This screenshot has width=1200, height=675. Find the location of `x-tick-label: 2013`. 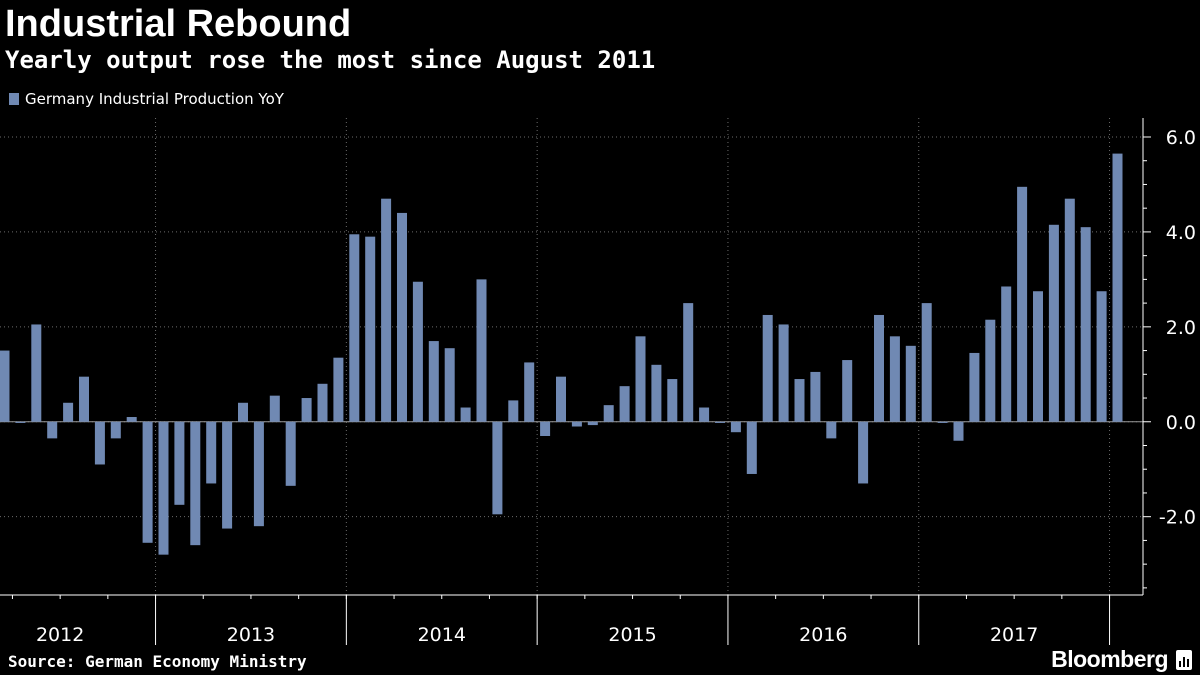

x-tick-label: 2013 is located at coordinates (251, 635).